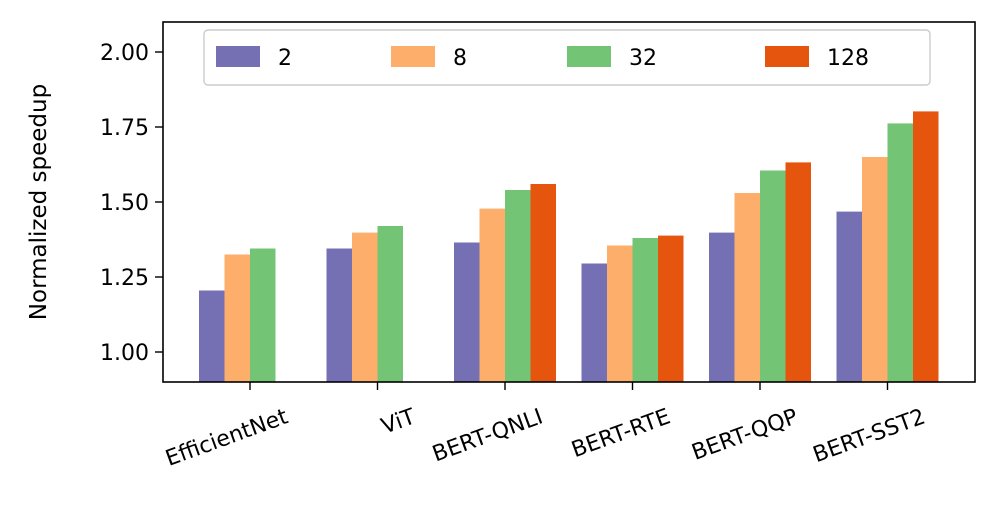 The height and width of the screenshot is (522, 998). What do you see at coordinates (645, 310) in the screenshot?
I see `bar-32-BERT-RTE` at bounding box center [645, 310].